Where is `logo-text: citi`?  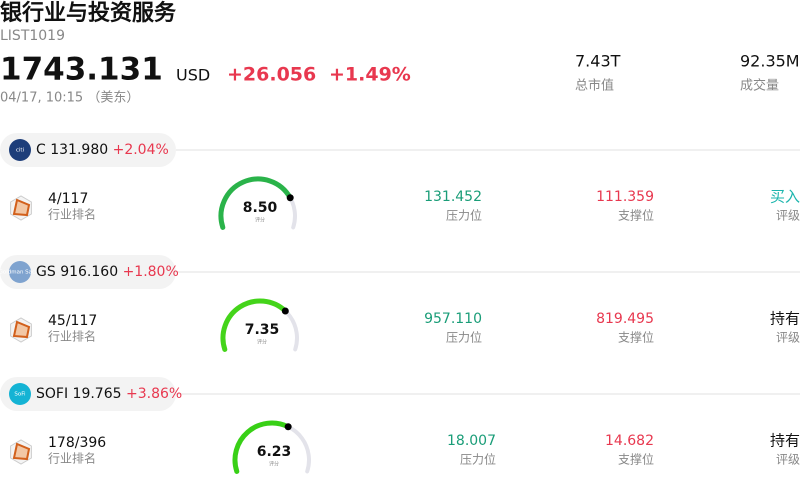 logo-text: citi is located at coordinates (20, 151).